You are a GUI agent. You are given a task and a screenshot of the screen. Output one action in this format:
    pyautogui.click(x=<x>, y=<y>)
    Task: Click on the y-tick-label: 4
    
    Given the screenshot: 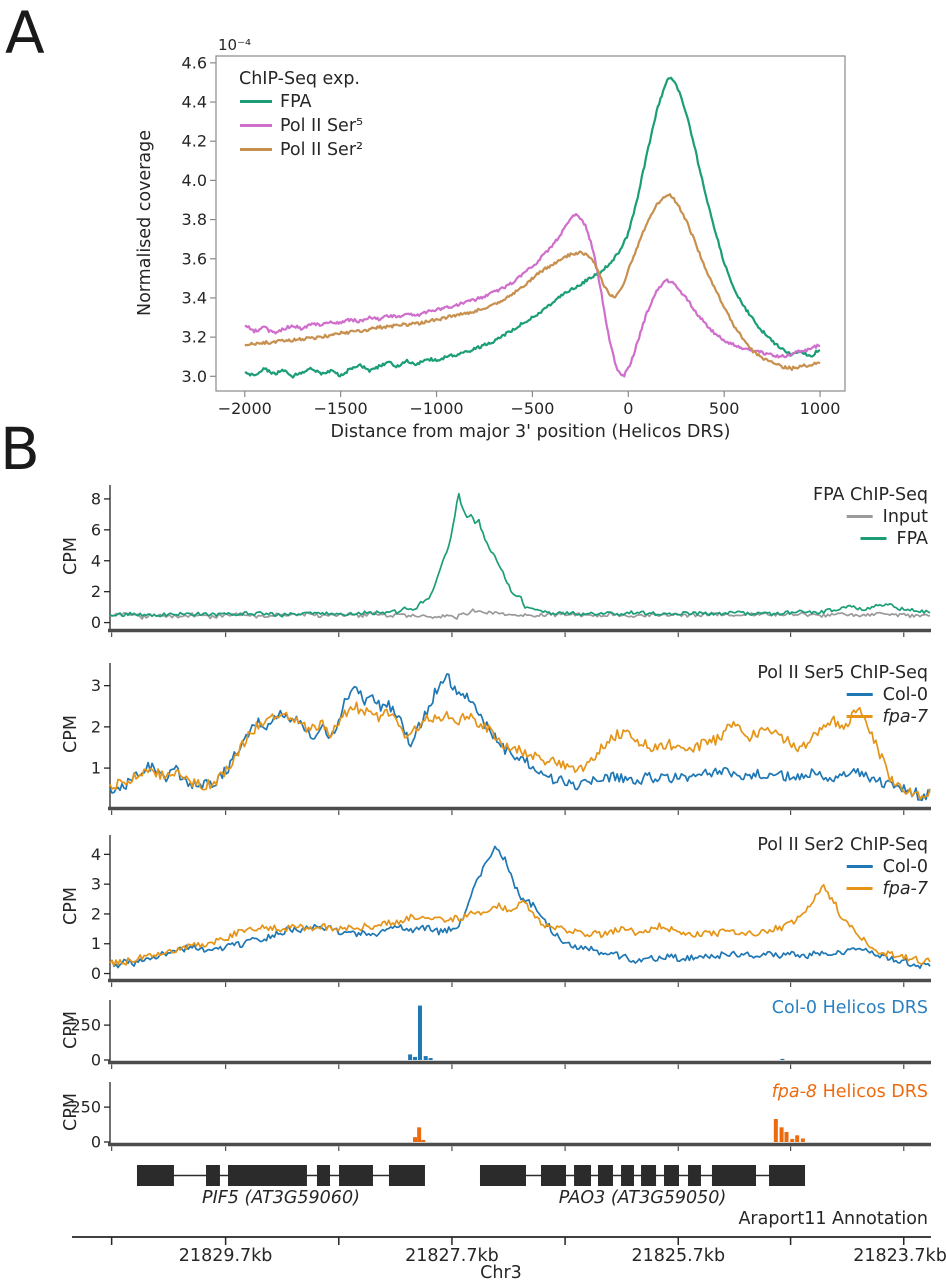 What is the action you would take?
    pyautogui.click(x=96, y=854)
    